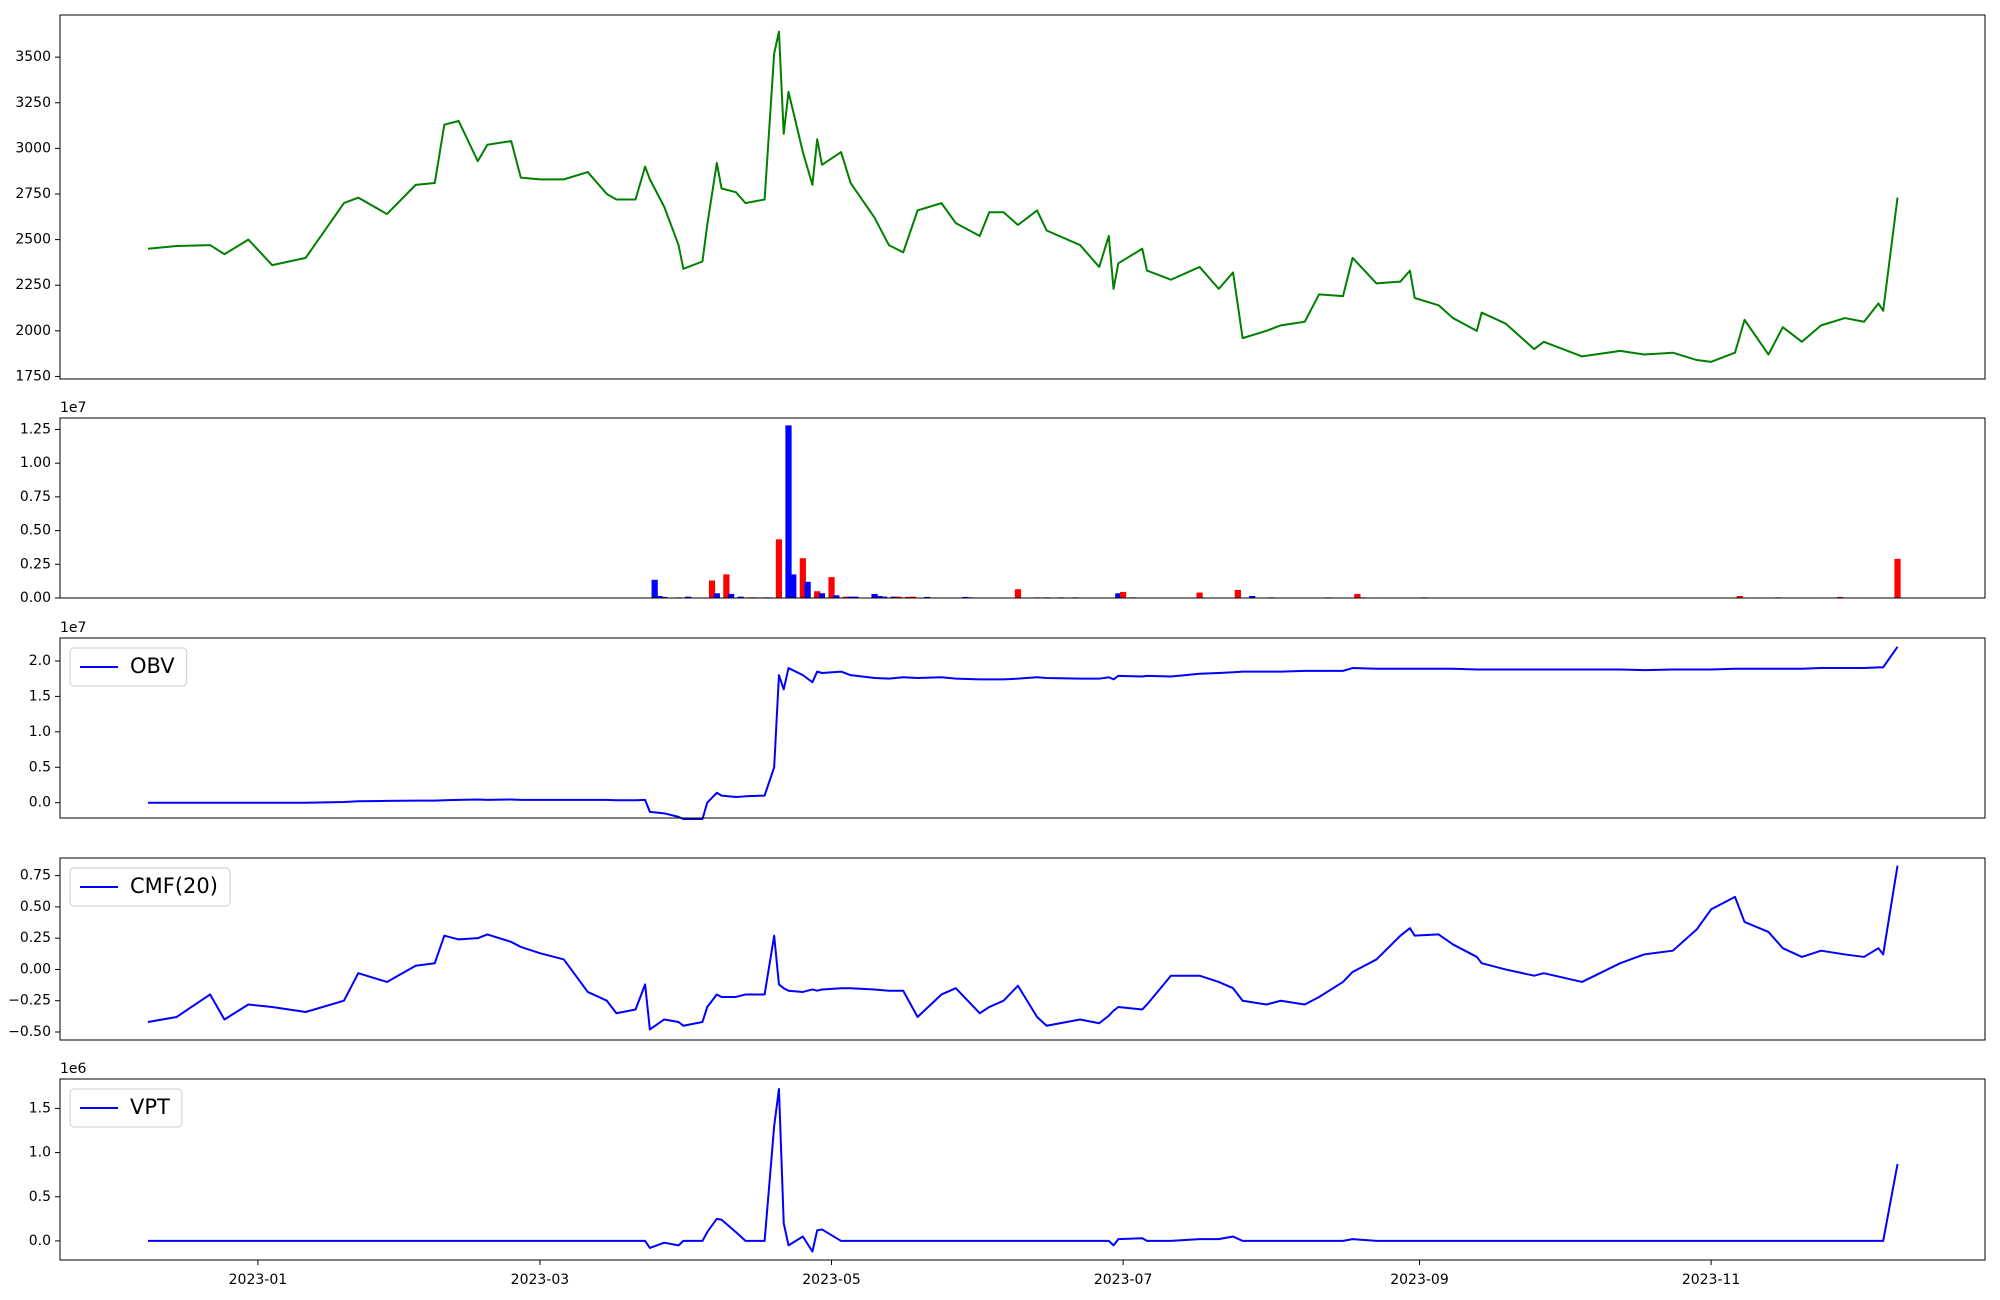 This screenshot has height=1300, width=2000. What do you see at coordinates (152, 666) in the screenshot?
I see `legend-label: OBV` at bounding box center [152, 666].